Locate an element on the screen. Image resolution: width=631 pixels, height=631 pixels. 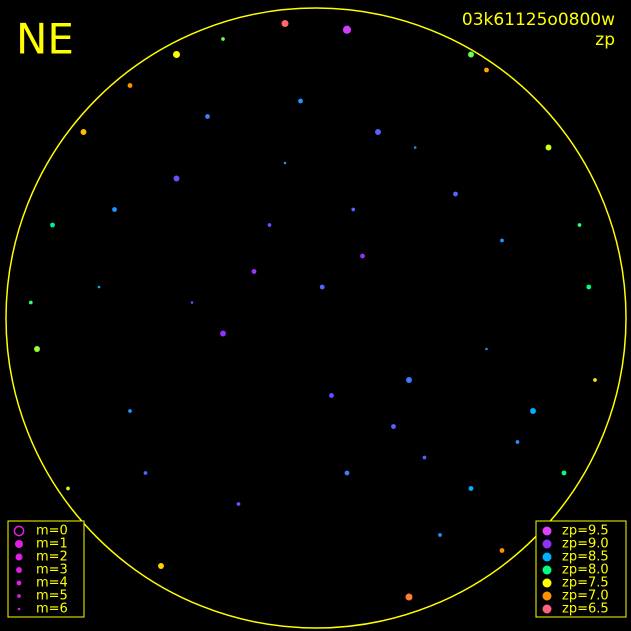
color-label: zp is located at coordinates (605, 40).